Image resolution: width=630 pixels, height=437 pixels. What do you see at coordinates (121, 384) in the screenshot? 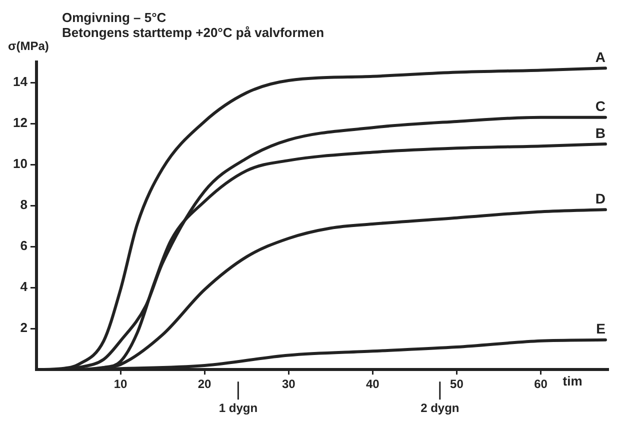
I see `x-tick-label: 10` at bounding box center [121, 384].